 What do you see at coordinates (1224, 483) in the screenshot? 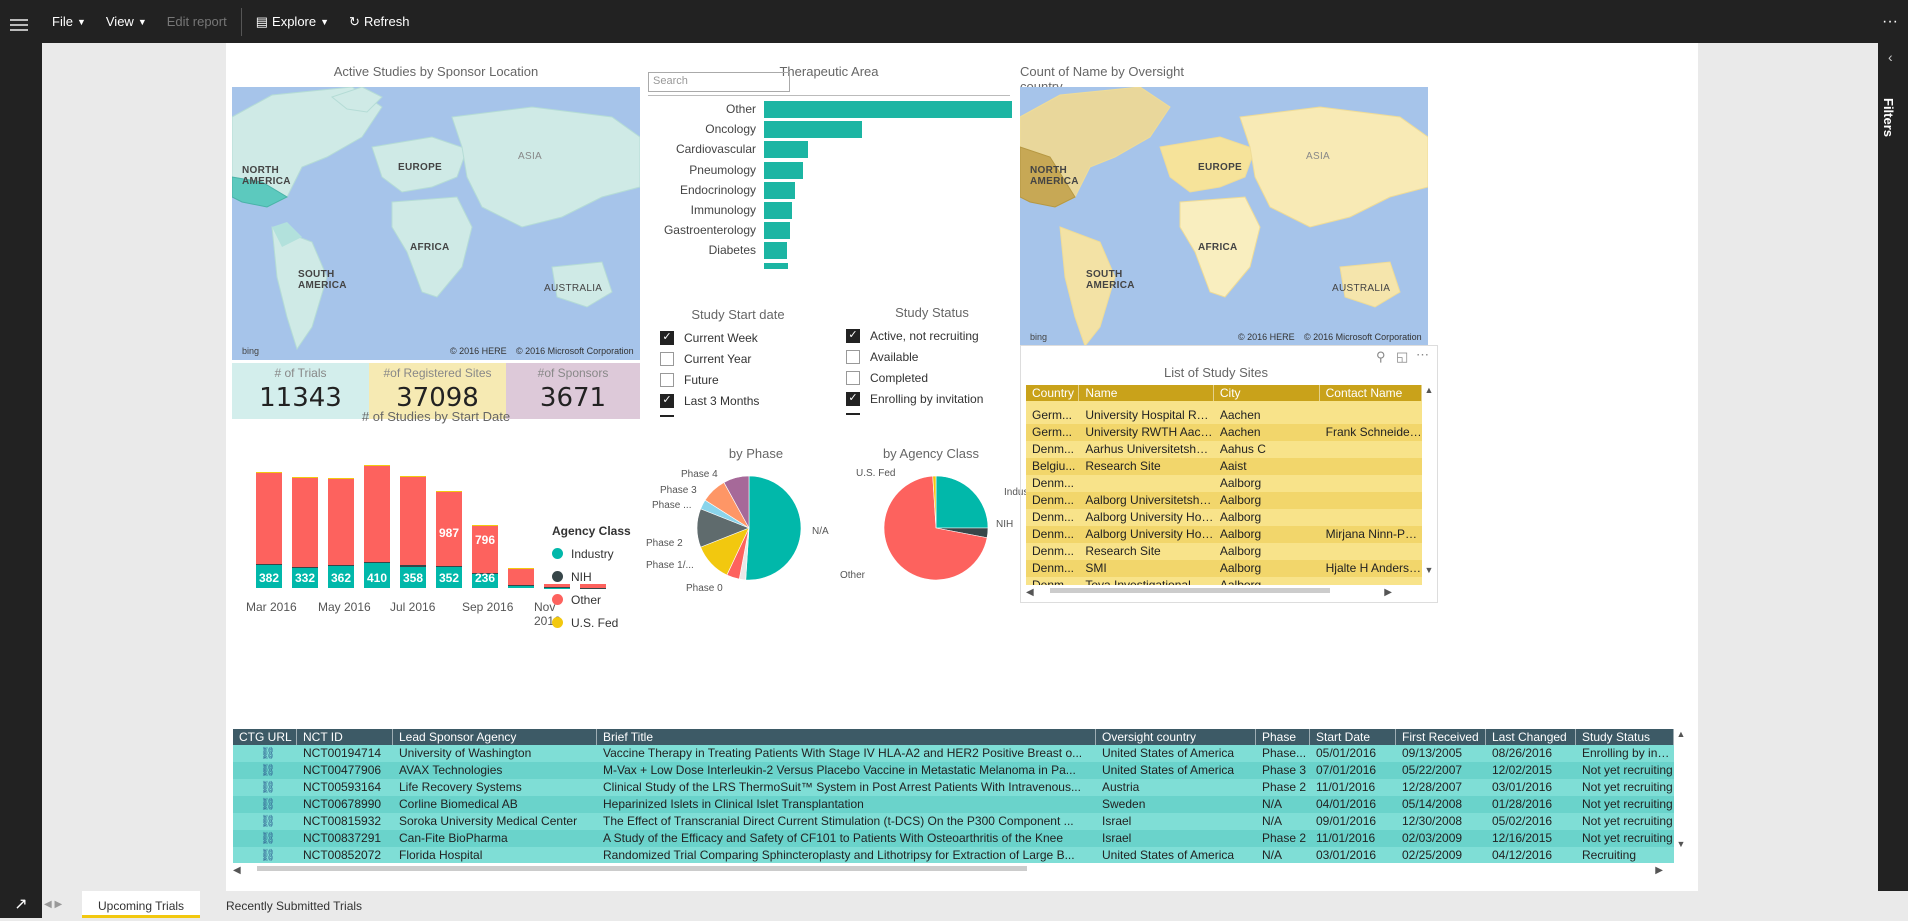
I see `table-row: Denm...Aalborg` at bounding box center [1224, 483].